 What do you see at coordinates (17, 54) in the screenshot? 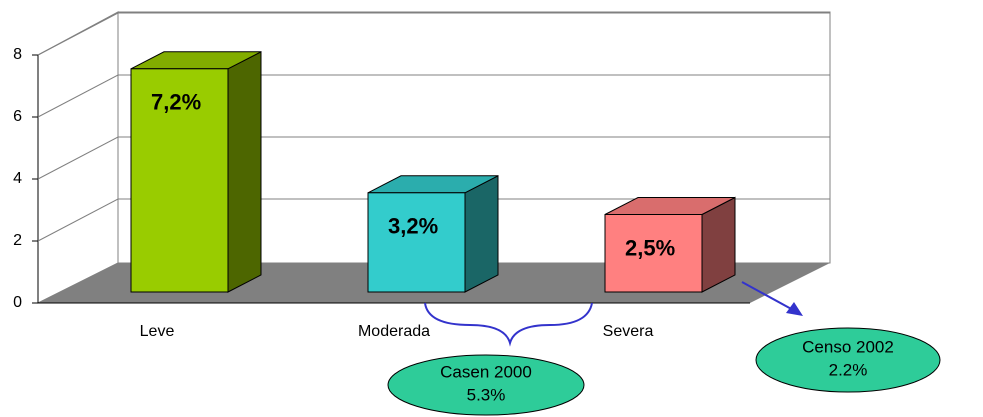
I see `y-tick-label: 8` at bounding box center [17, 54].